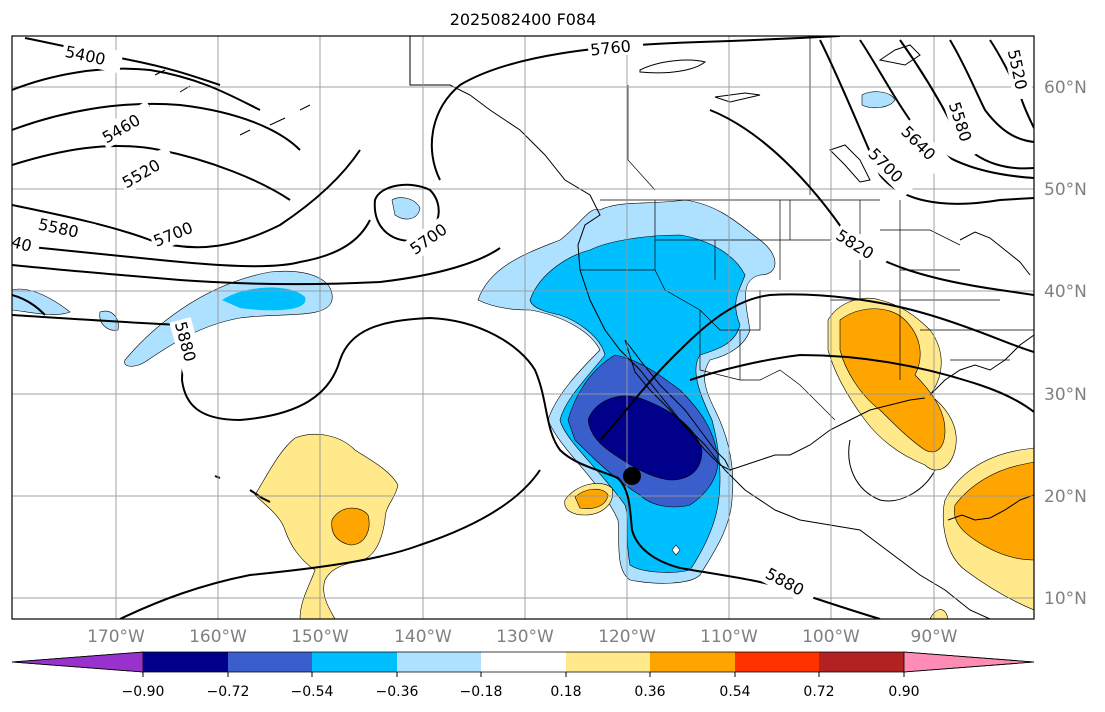  What do you see at coordinates (1065, 343) in the screenshot?
I see `latitude-axis: 60°N 50°N 40°N 30°N 20°N 10°N` at bounding box center [1065, 343].